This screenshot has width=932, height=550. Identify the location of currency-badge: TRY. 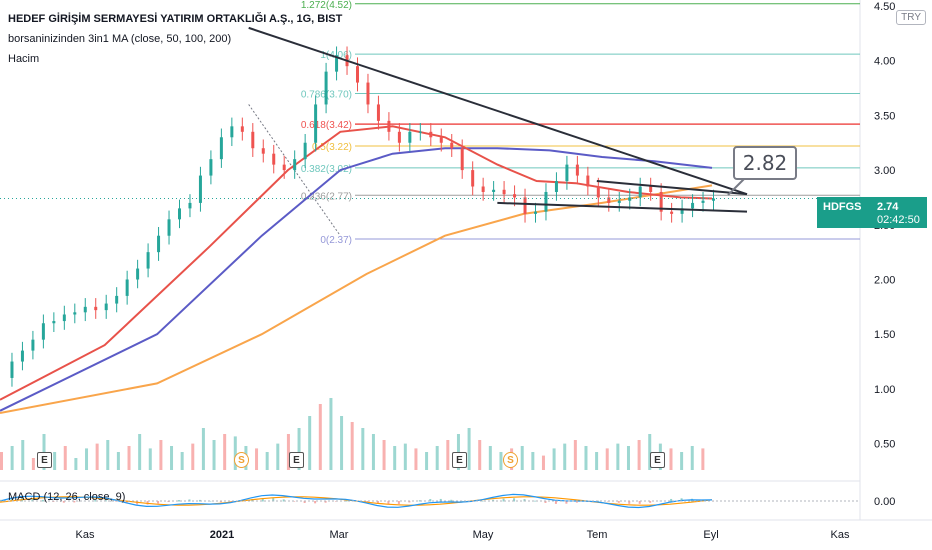
(911, 17).